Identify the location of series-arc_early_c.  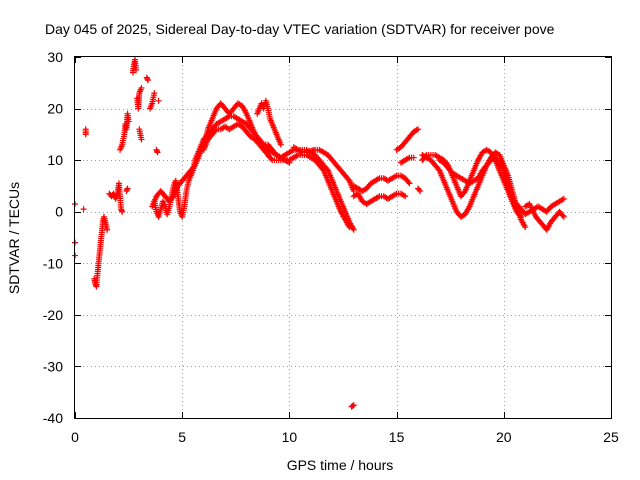
(119, 162).